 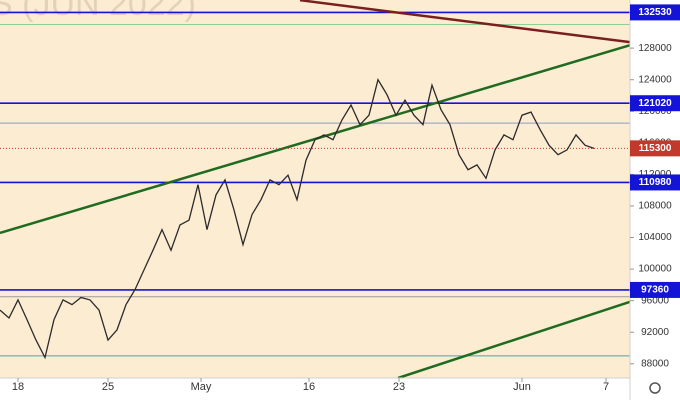 What do you see at coordinates (655, 79) in the screenshot?
I see `y-tick-label: 124000` at bounding box center [655, 79].